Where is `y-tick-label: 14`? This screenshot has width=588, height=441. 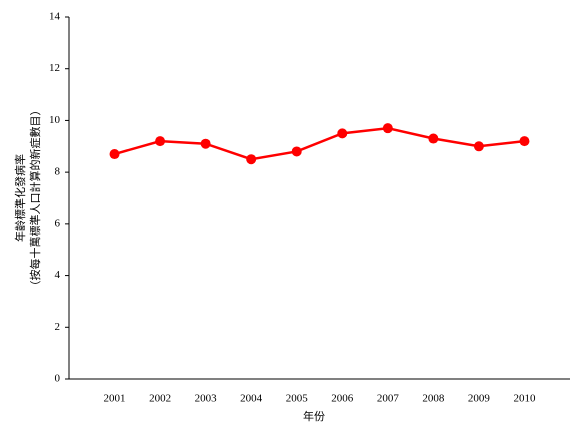 y-tick-label: 14 is located at coordinates (55, 17).